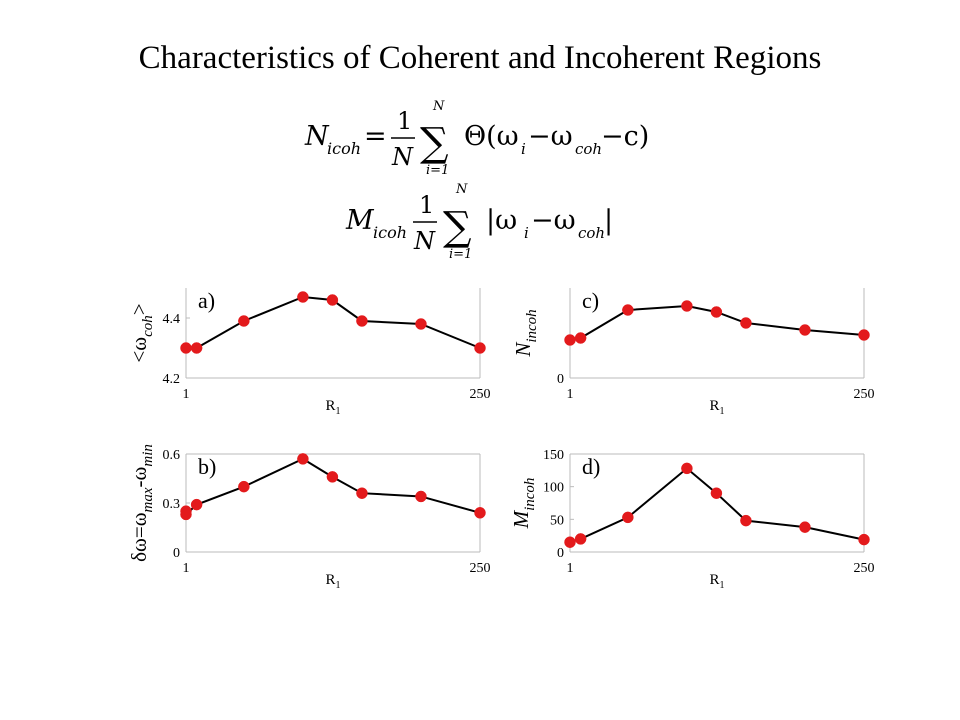 This screenshot has width=960, height=720. What do you see at coordinates (457, 227) in the screenshot?
I see `formula-m-sum-sign: ∑` at bounding box center [457, 227].